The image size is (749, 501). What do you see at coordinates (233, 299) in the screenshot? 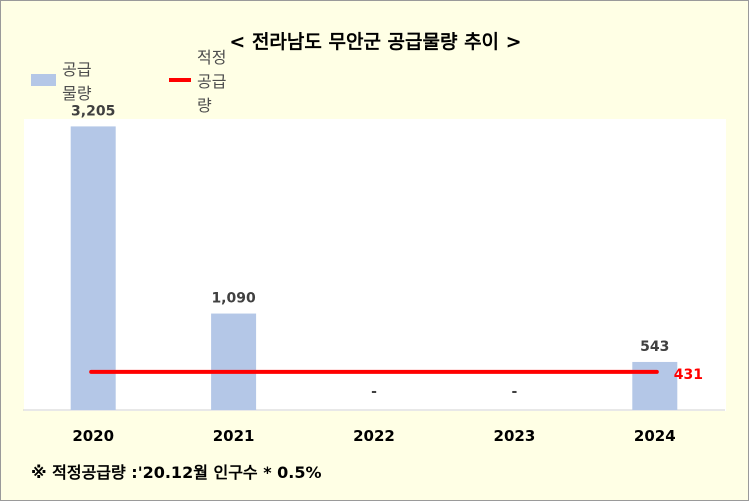
I see `data-label-2021: 1,090` at bounding box center [233, 299].